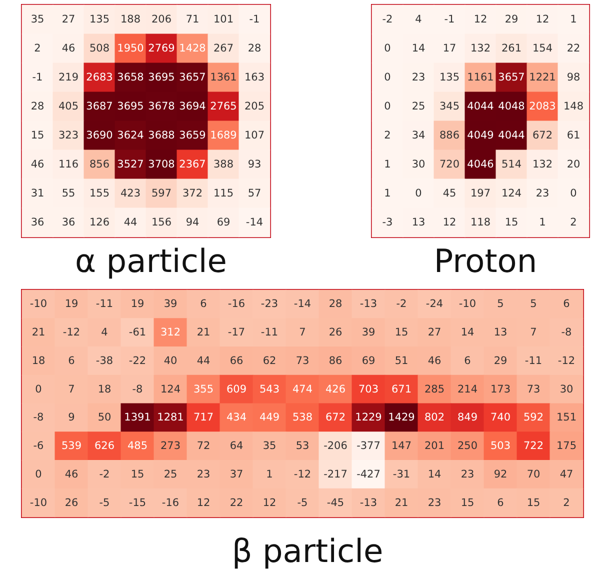 The height and width of the screenshot is (572, 601). I want to click on data-label: 44, so click(131, 222).